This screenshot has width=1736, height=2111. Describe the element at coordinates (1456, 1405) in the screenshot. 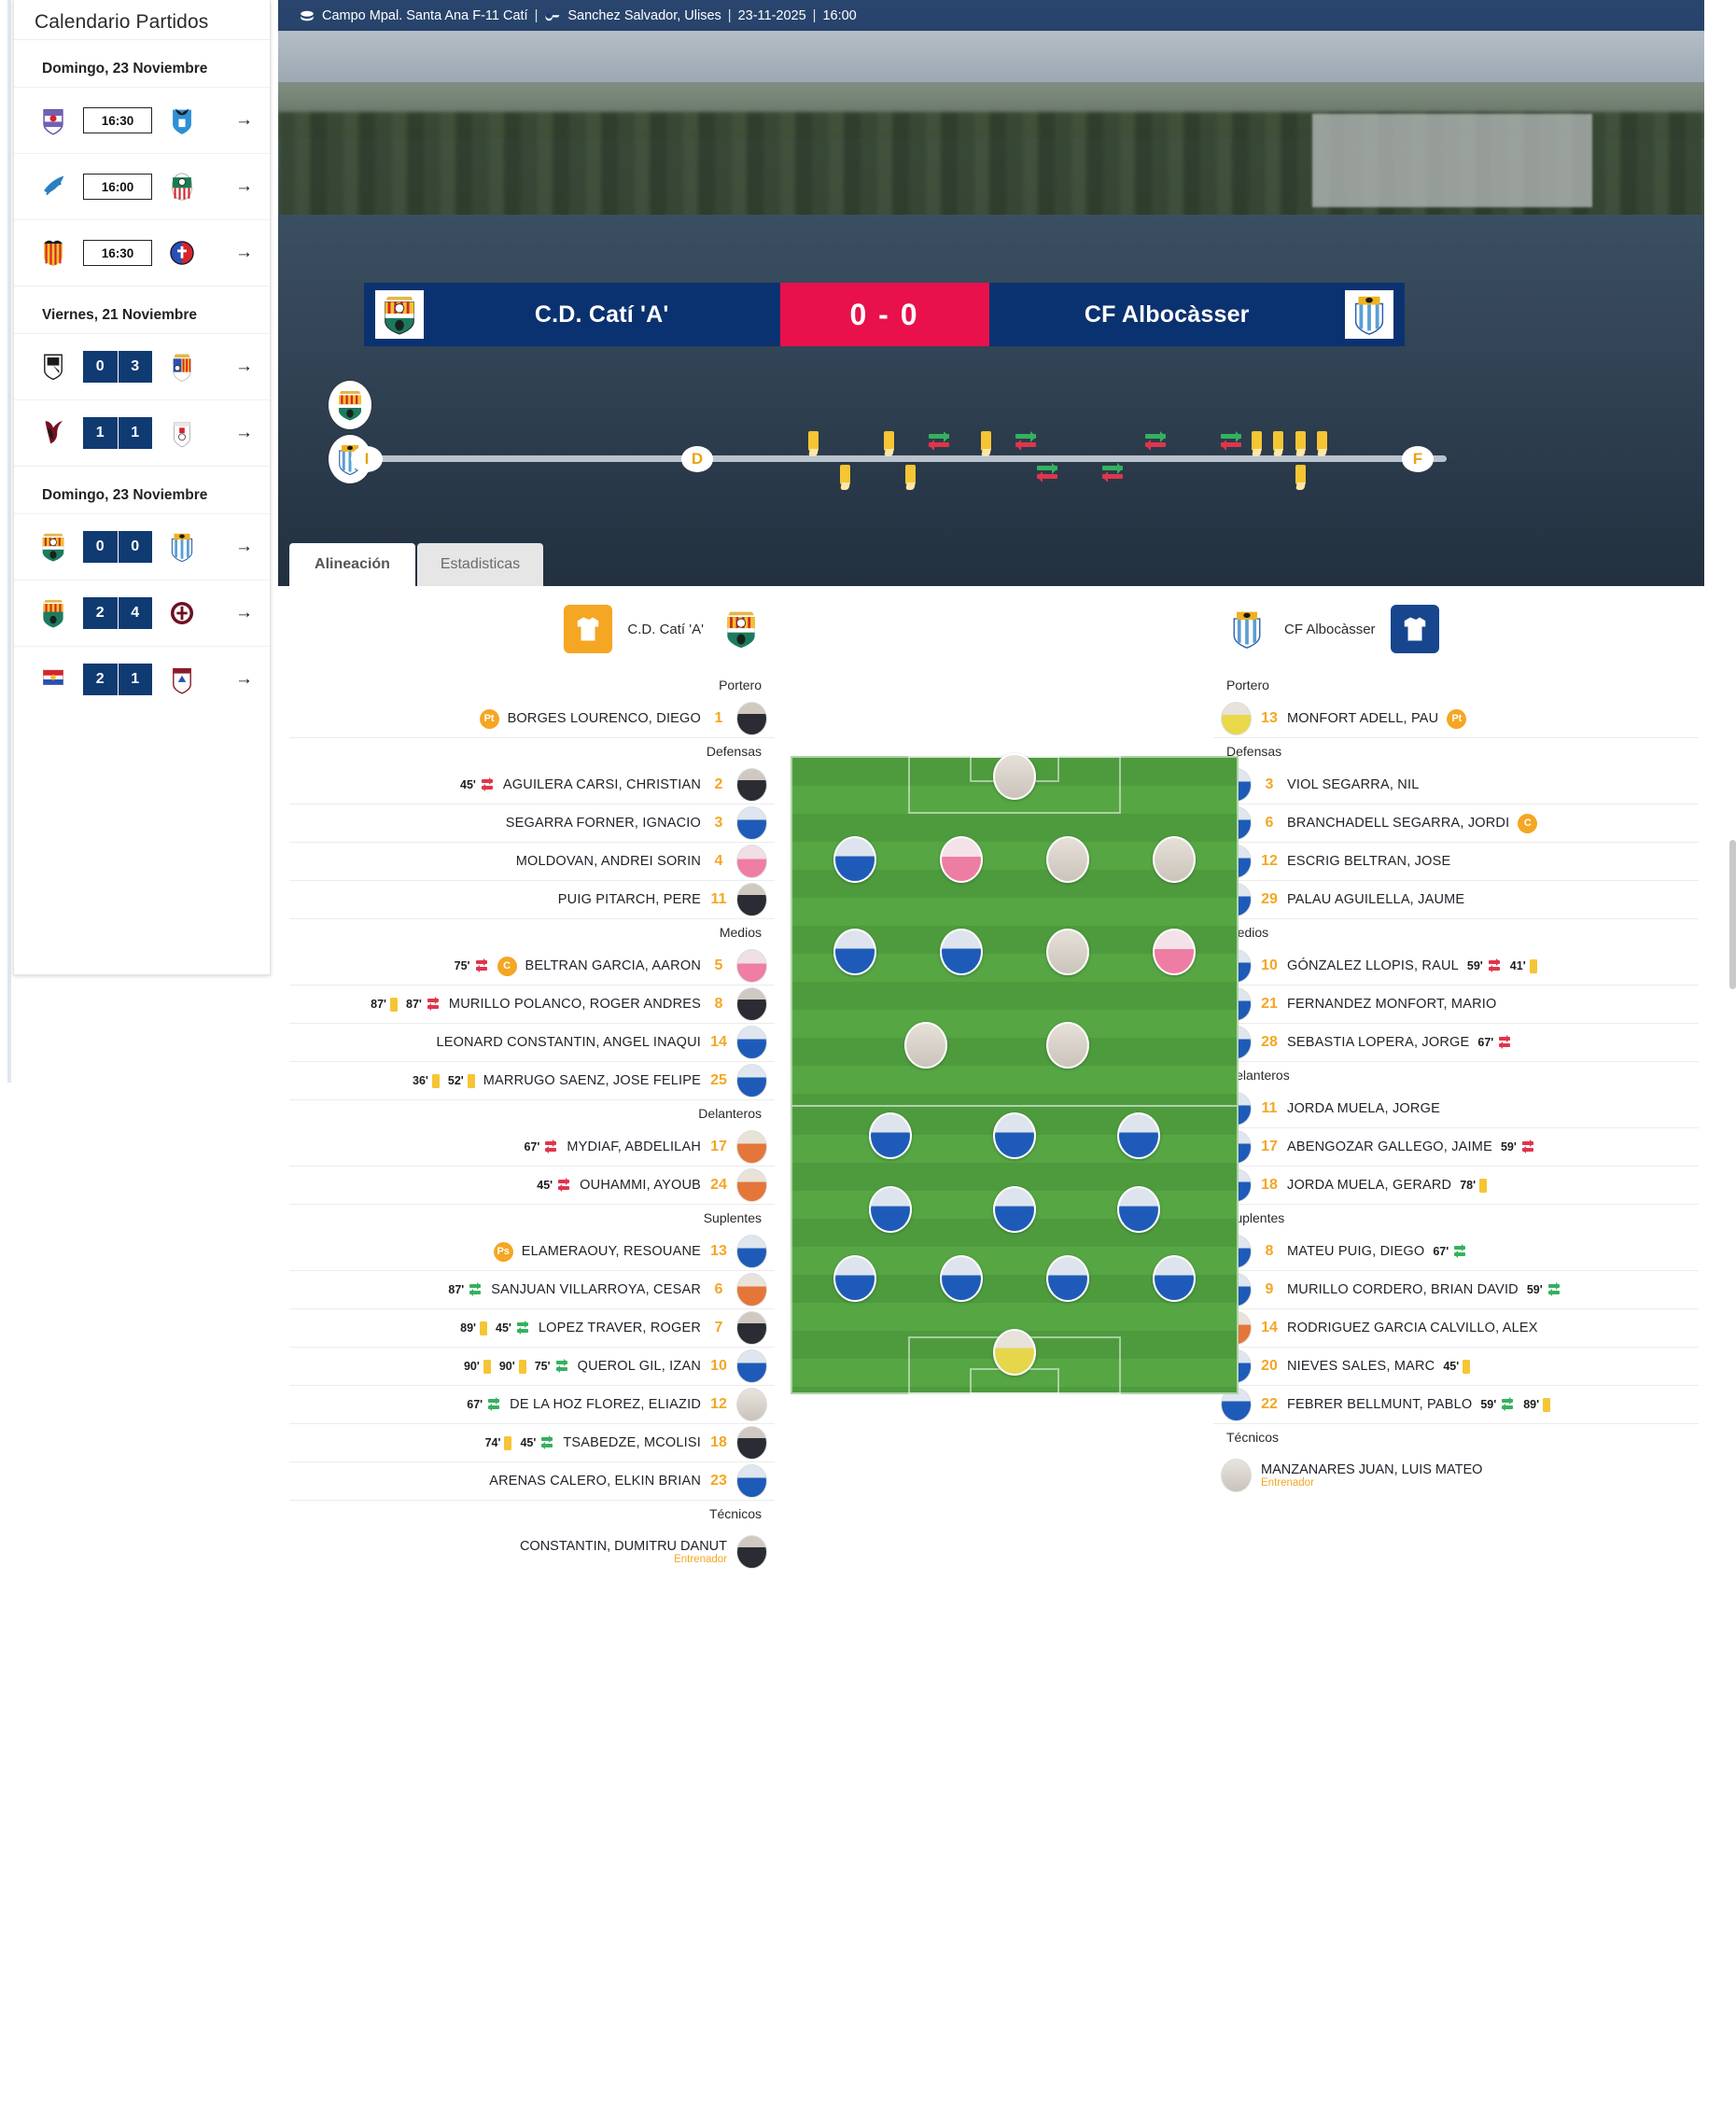

I see `player-row: 22 FEBRER BELLMUNT, PABLO 59' 89'` at that location.